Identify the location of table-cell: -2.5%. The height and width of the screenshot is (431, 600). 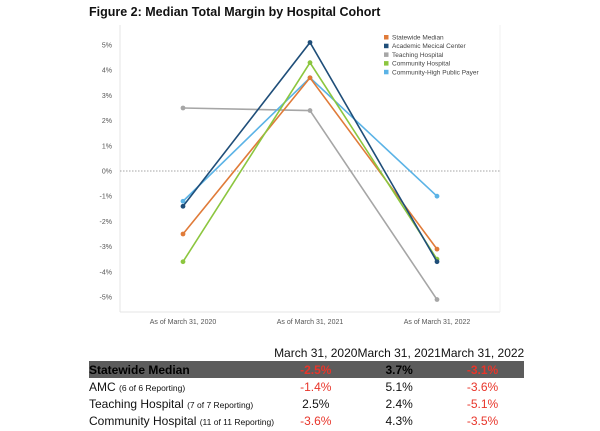
(316, 369).